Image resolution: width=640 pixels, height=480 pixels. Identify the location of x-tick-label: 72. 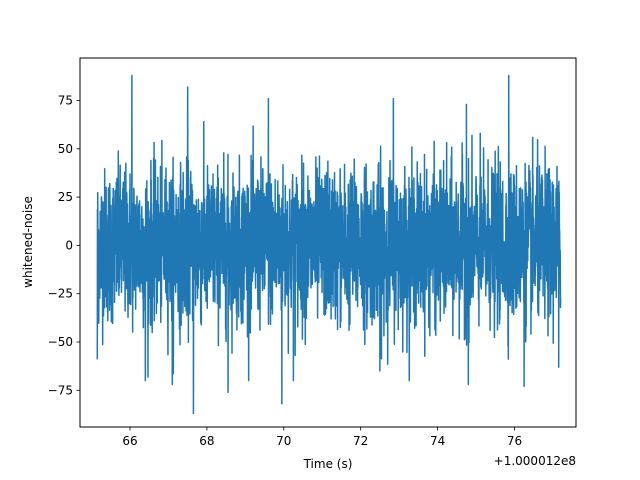
(360, 441).